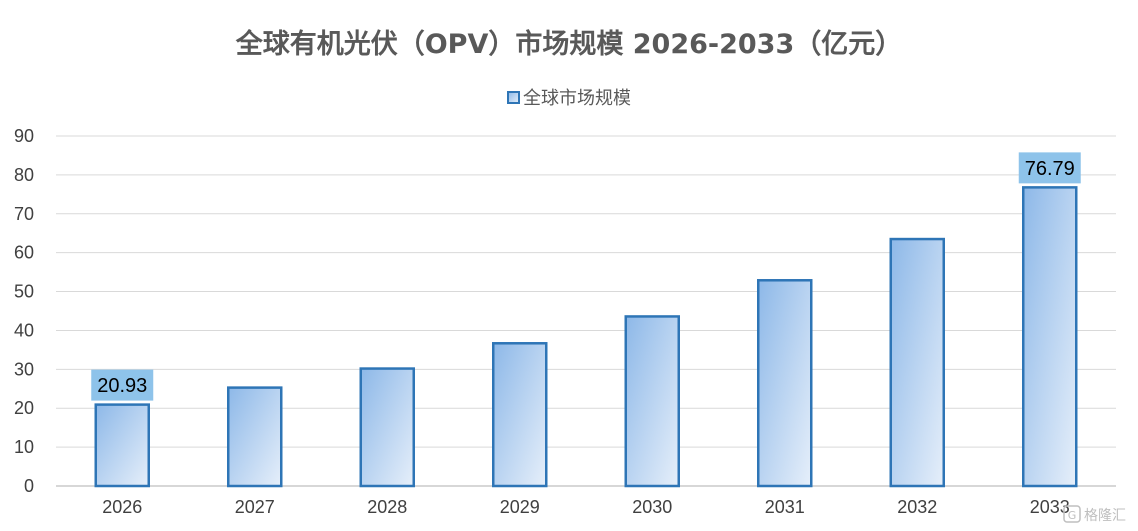 This screenshot has width=1138, height=531. I want to click on bar-2031, so click(785, 383).